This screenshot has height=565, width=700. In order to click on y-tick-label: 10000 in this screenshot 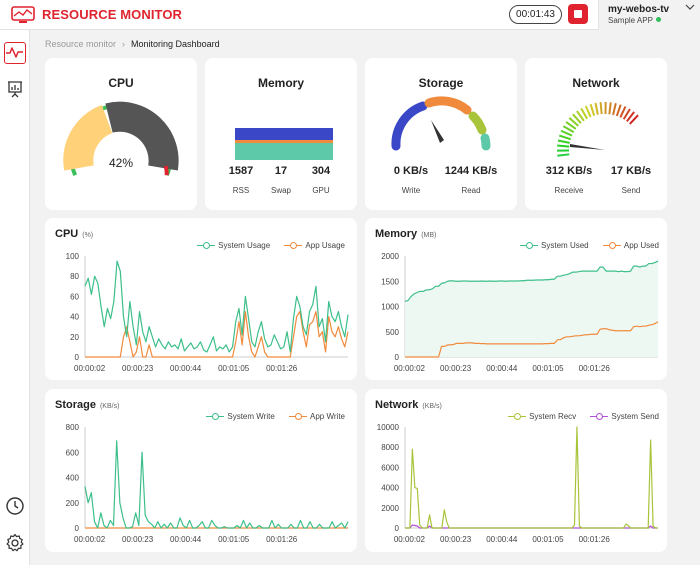, I will do `click(388, 427)`.